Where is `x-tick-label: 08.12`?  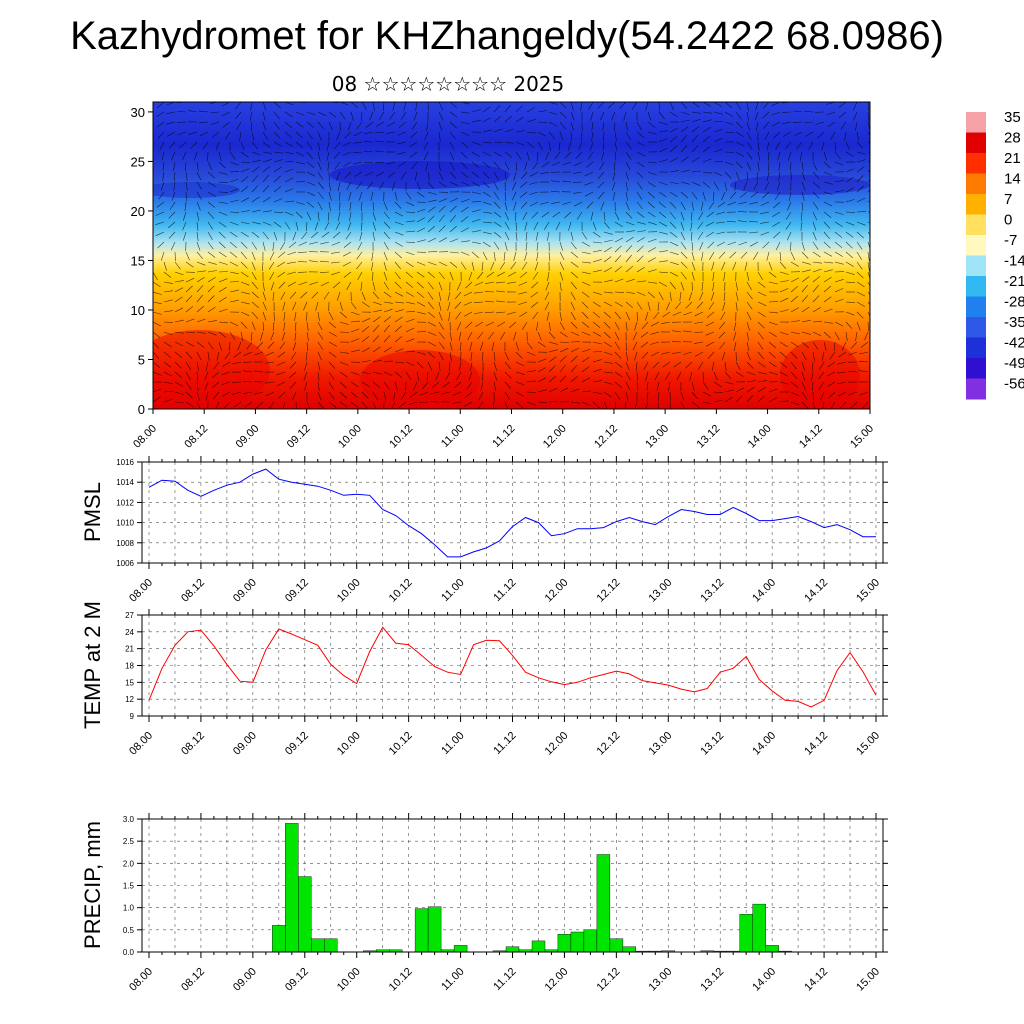 x-tick-label: 08.12 is located at coordinates (196, 437).